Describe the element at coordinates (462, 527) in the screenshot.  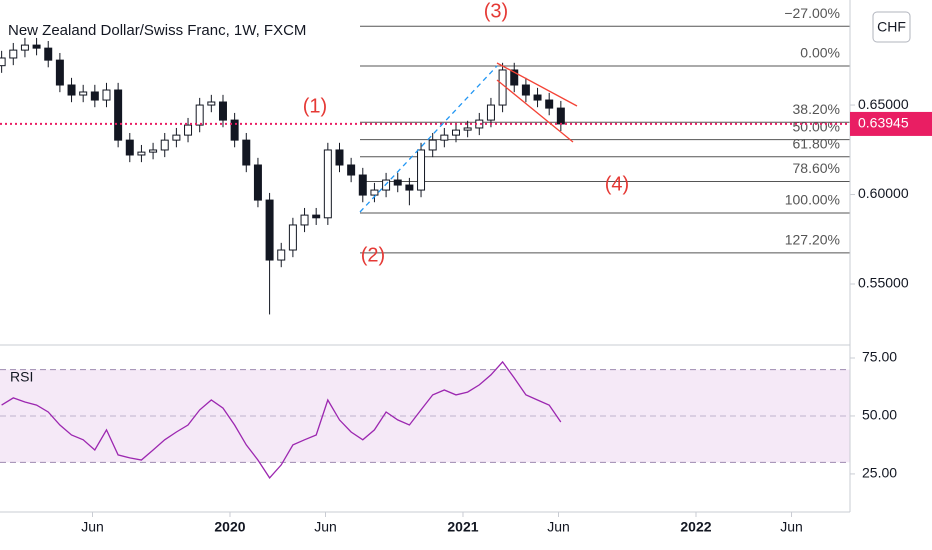
I see `x-tick-label: 2021` at that location.